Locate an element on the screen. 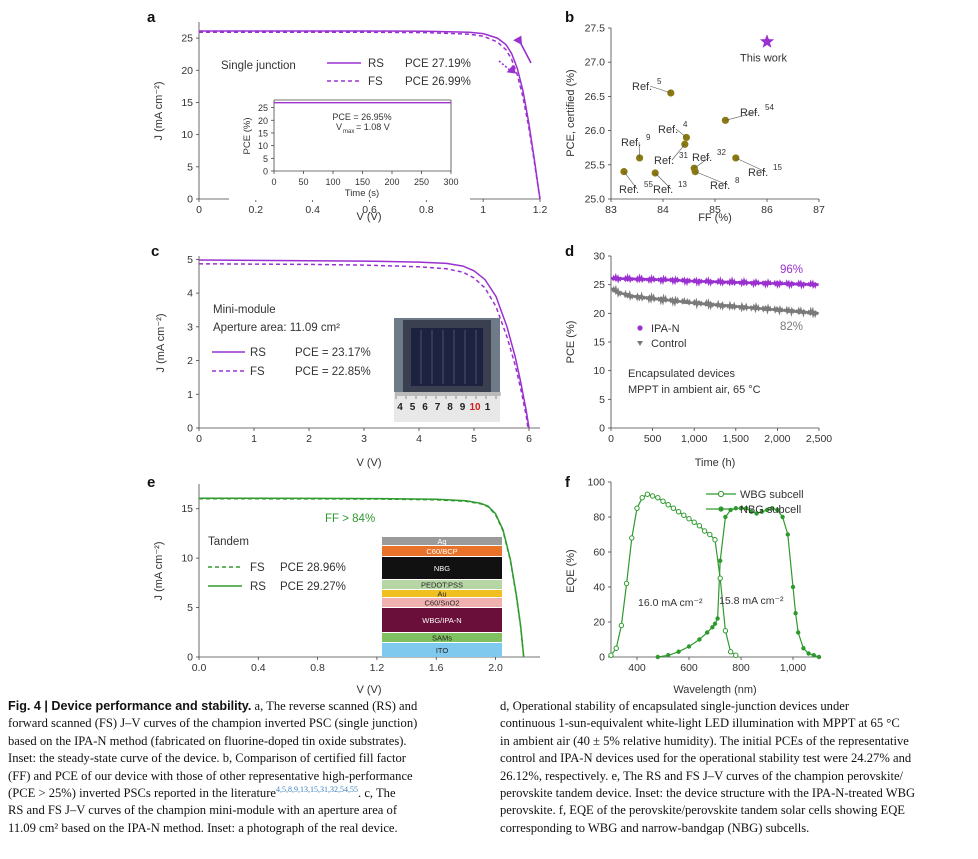  y-axis-label: PCE (%) is located at coordinates (571, 342).